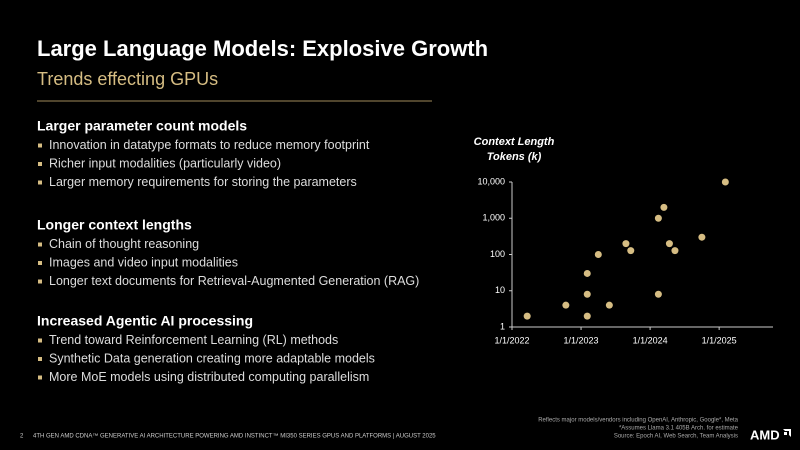  Describe the element at coordinates (787, 433) in the screenshot. I see `logo-icon` at that location.